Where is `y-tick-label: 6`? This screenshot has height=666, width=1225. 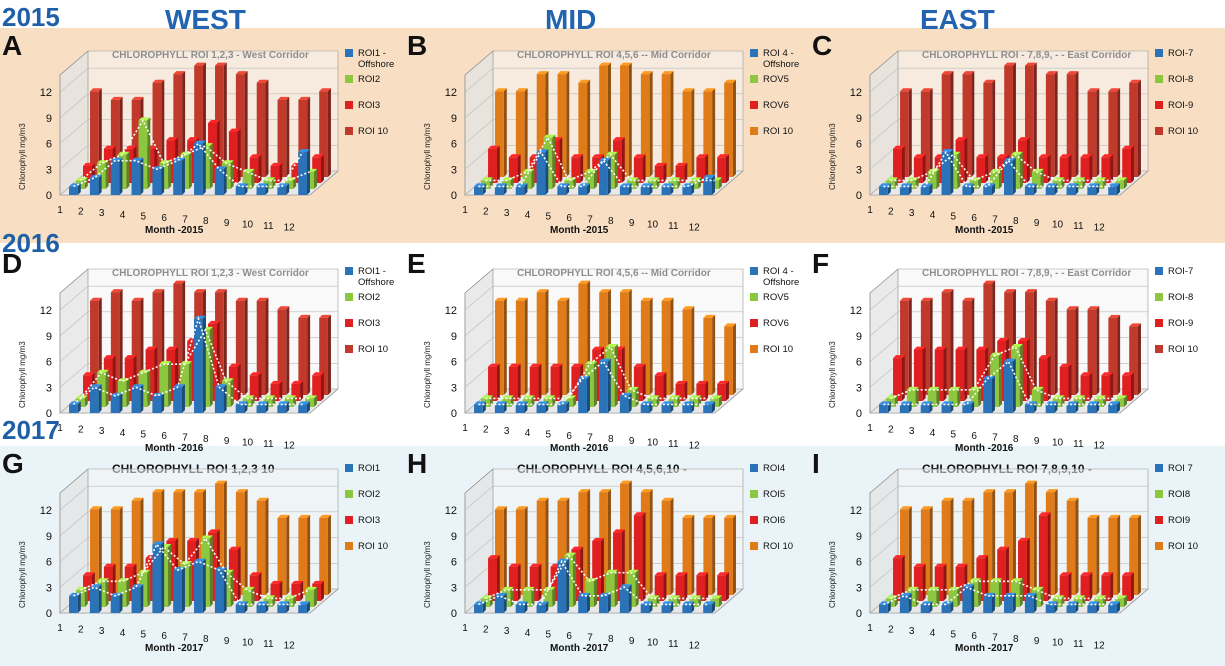
y-tick-label: 6 is located at coordinates (49, 563).